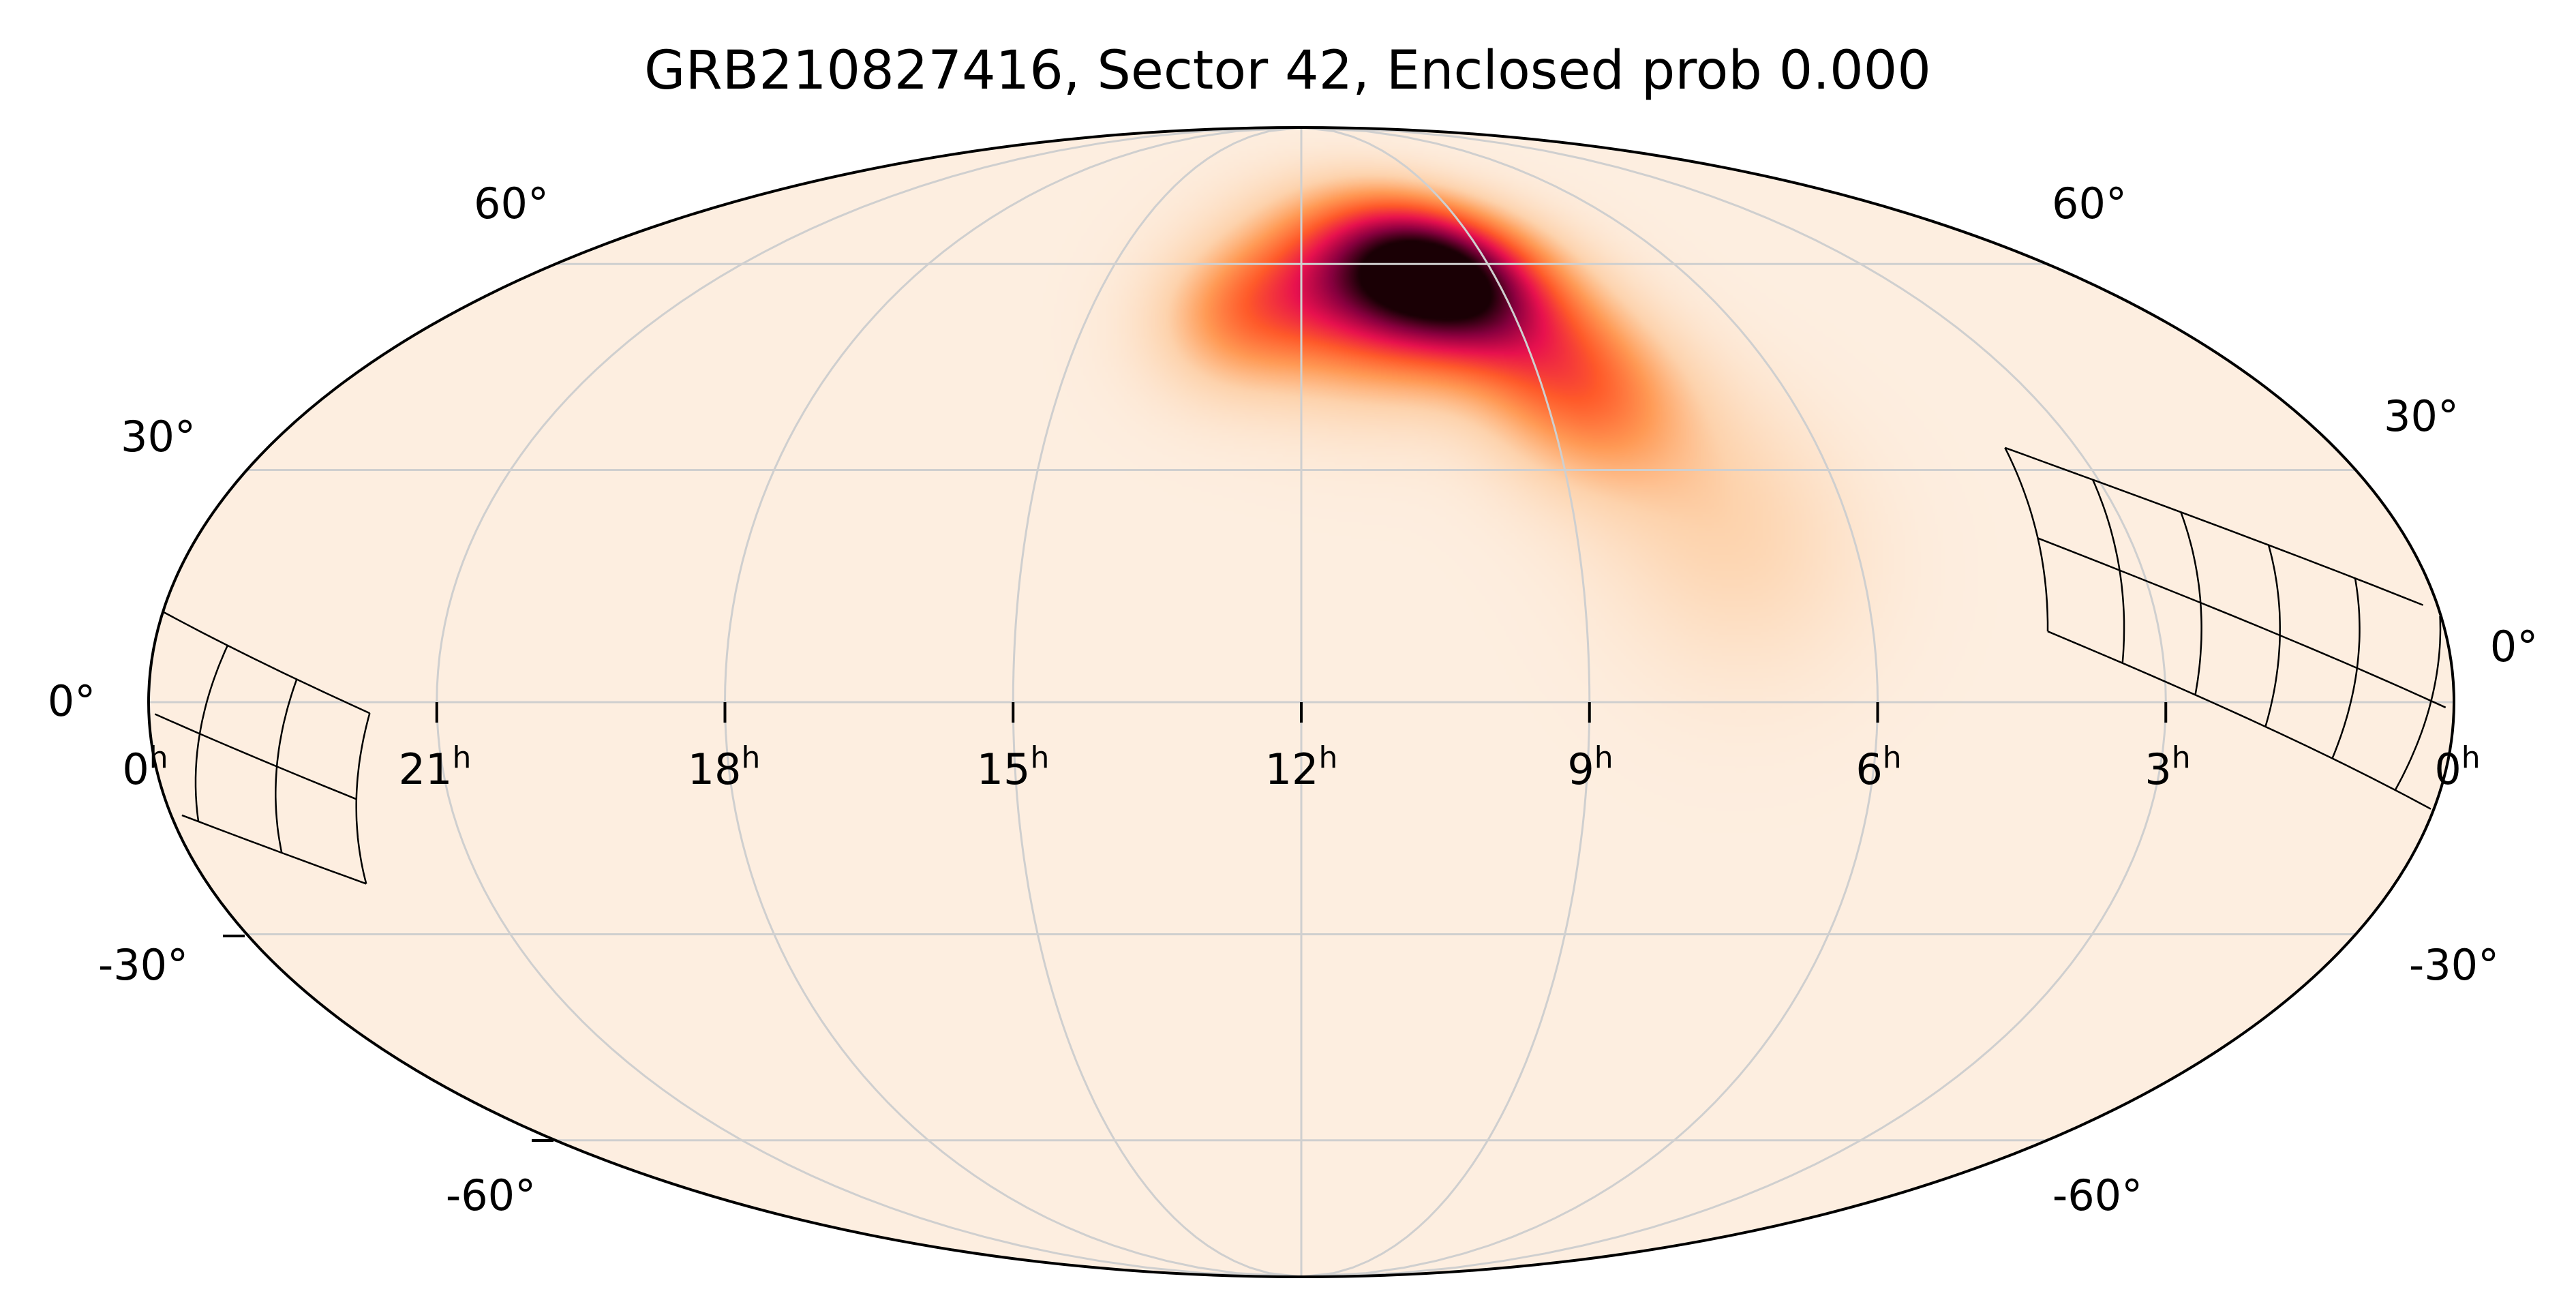 The height and width of the screenshot is (1315, 2576). I want to click on ra-tick-label: 15h, so click(1013, 767).